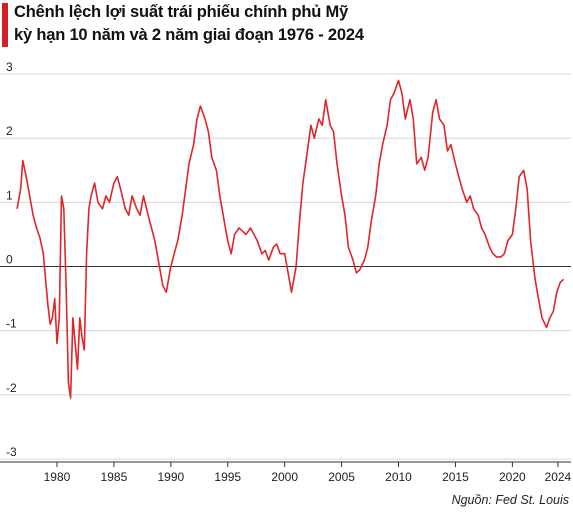  What do you see at coordinates (5, 25) in the screenshot?
I see `title-accent-bar` at bounding box center [5, 25].